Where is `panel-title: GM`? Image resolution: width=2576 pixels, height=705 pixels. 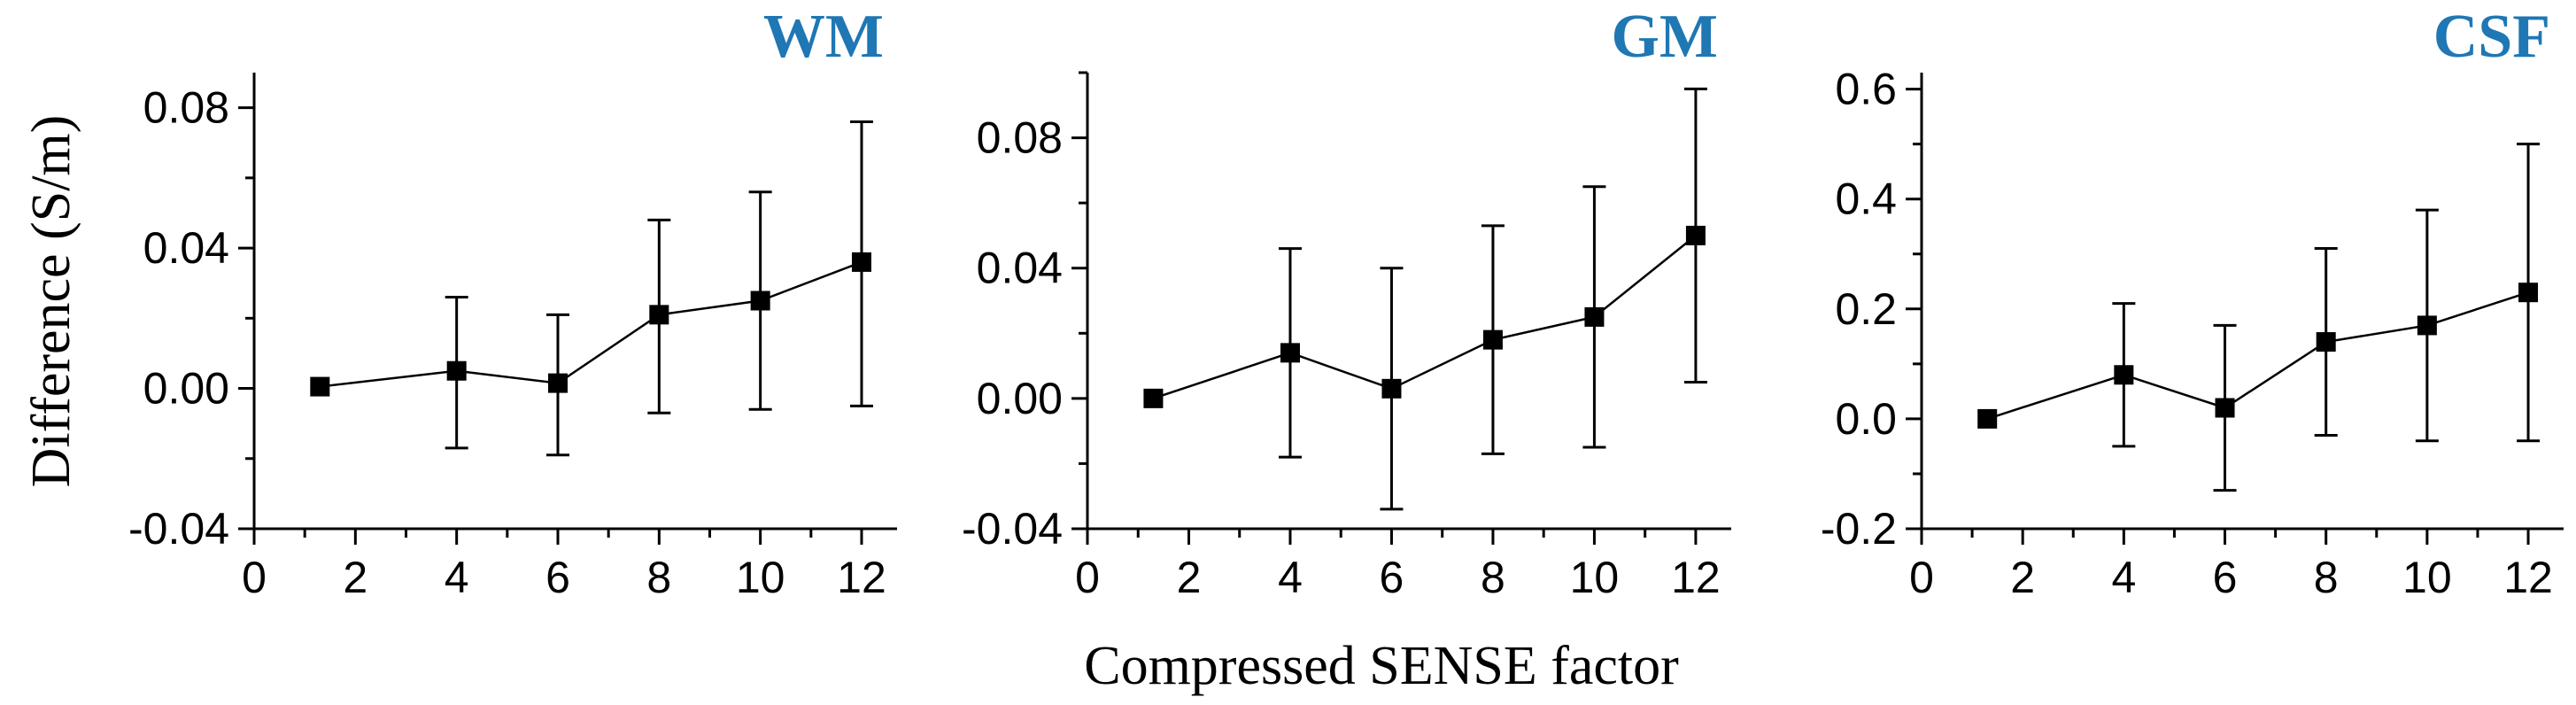
panel-title: GM is located at coordinates (1664, 37).